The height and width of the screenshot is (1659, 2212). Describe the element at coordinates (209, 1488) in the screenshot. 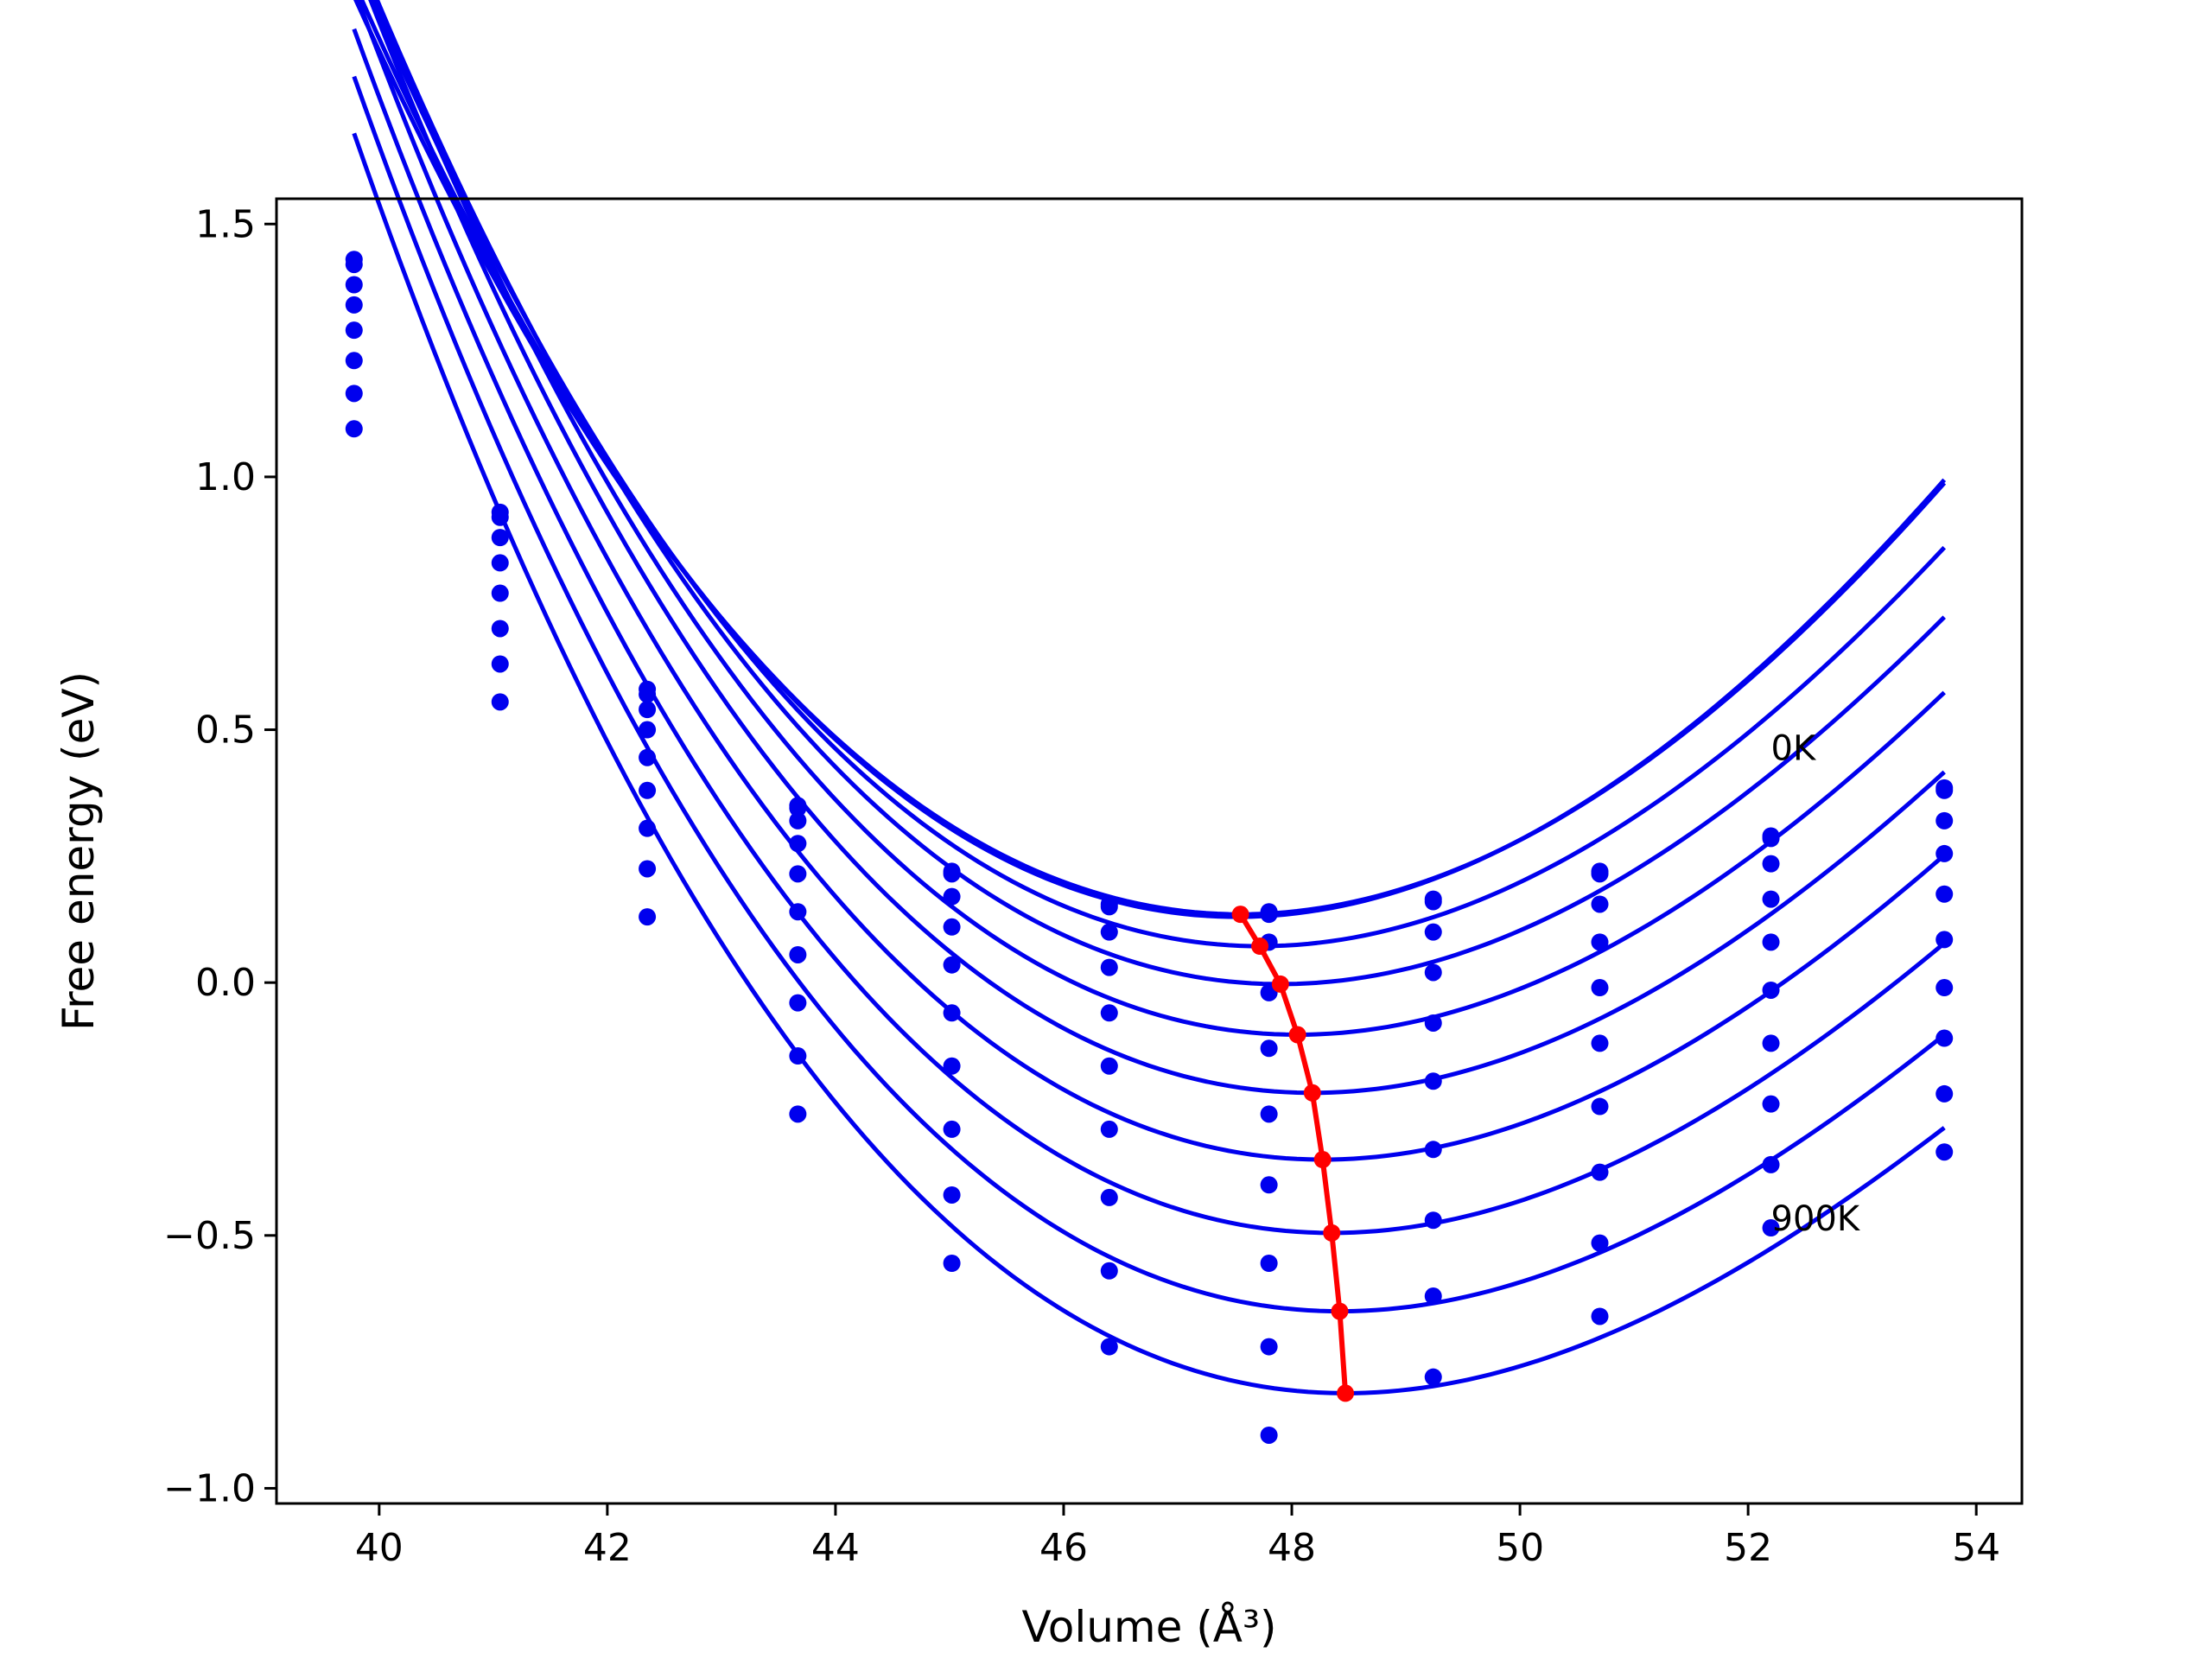

I see `y-tick-label-0: −1.0` at that location.